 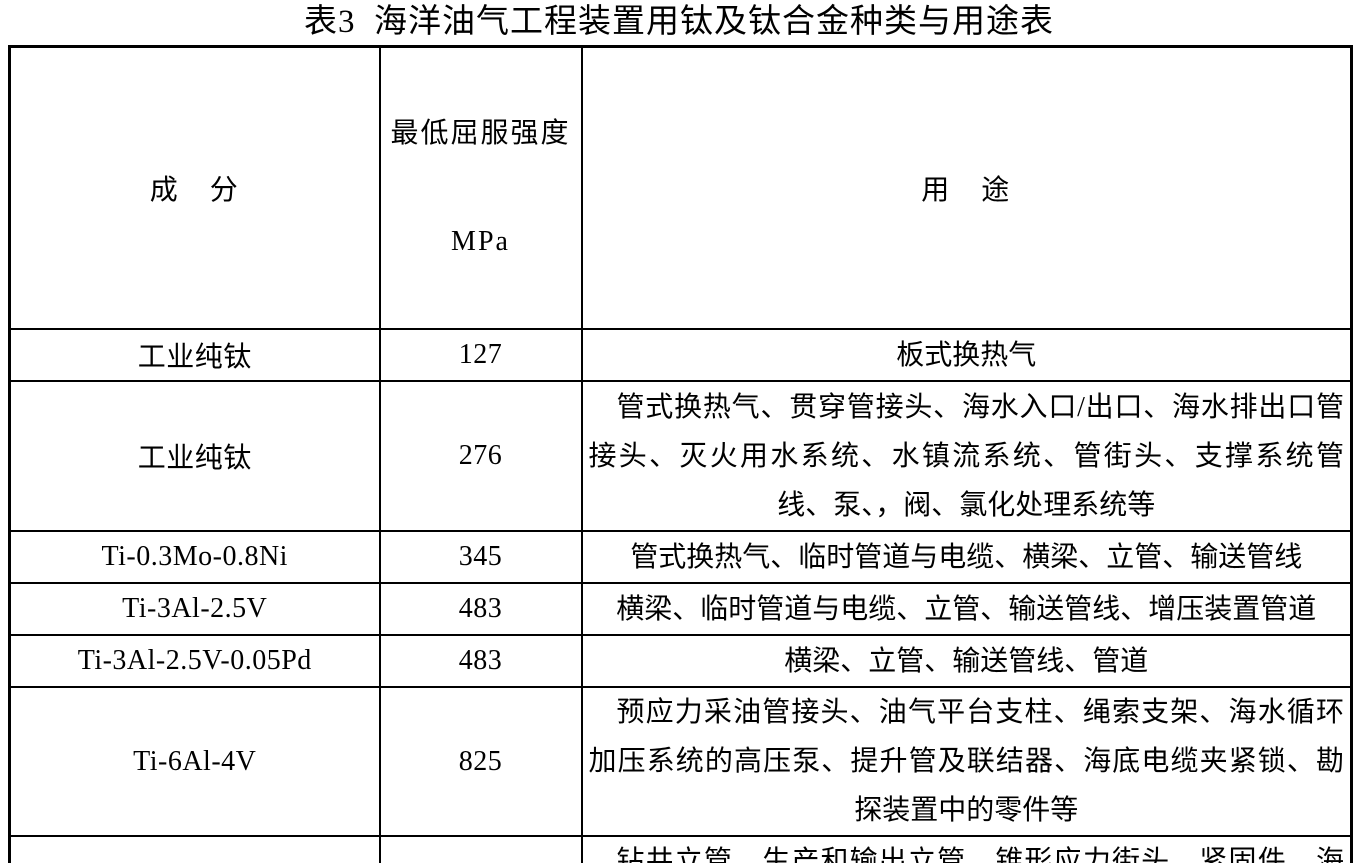 I want to click on header-strength-unit: MPa, so click(x=480, y=241).